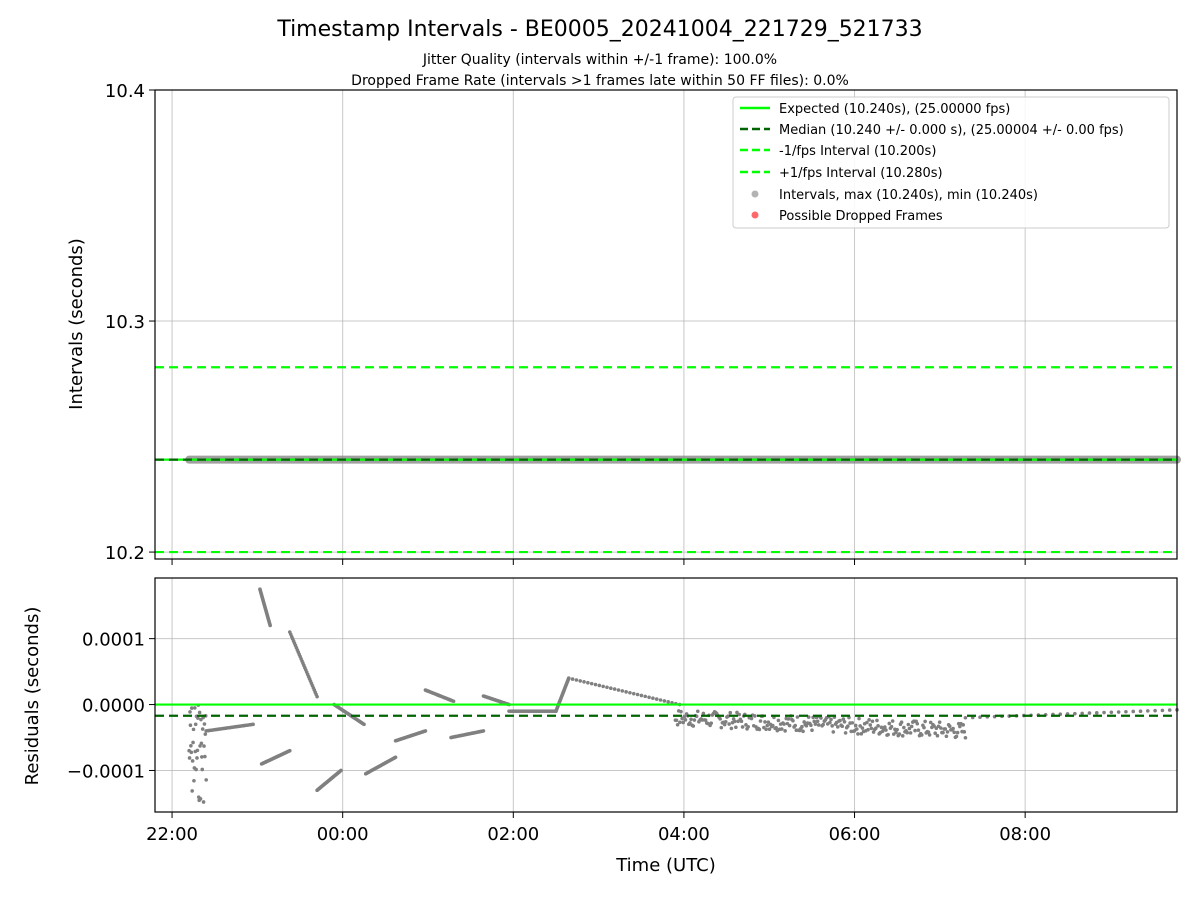  What do you see at coordinates (951, 162) in the screenshot?
I see `legend-box` at bounding box center [951, 162].